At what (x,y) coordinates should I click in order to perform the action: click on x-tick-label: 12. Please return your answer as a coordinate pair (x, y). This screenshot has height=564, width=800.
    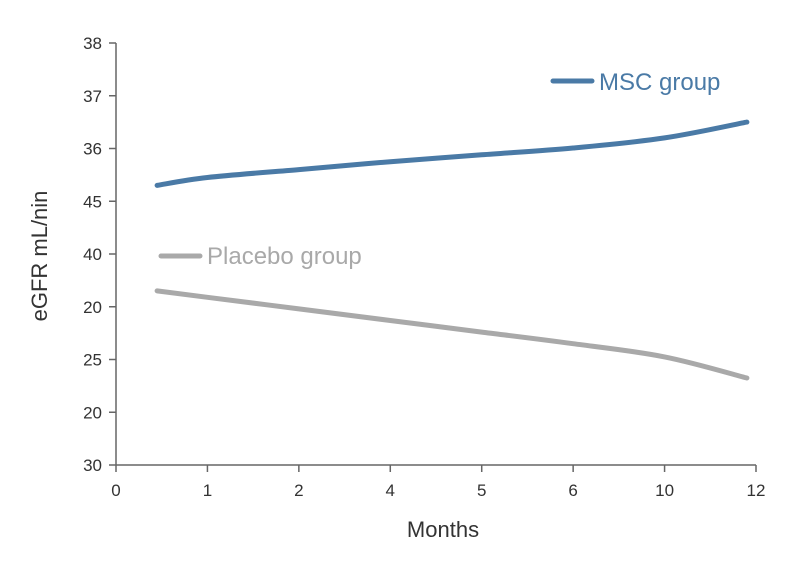
    Looking at the image, I should click on (756, 490).